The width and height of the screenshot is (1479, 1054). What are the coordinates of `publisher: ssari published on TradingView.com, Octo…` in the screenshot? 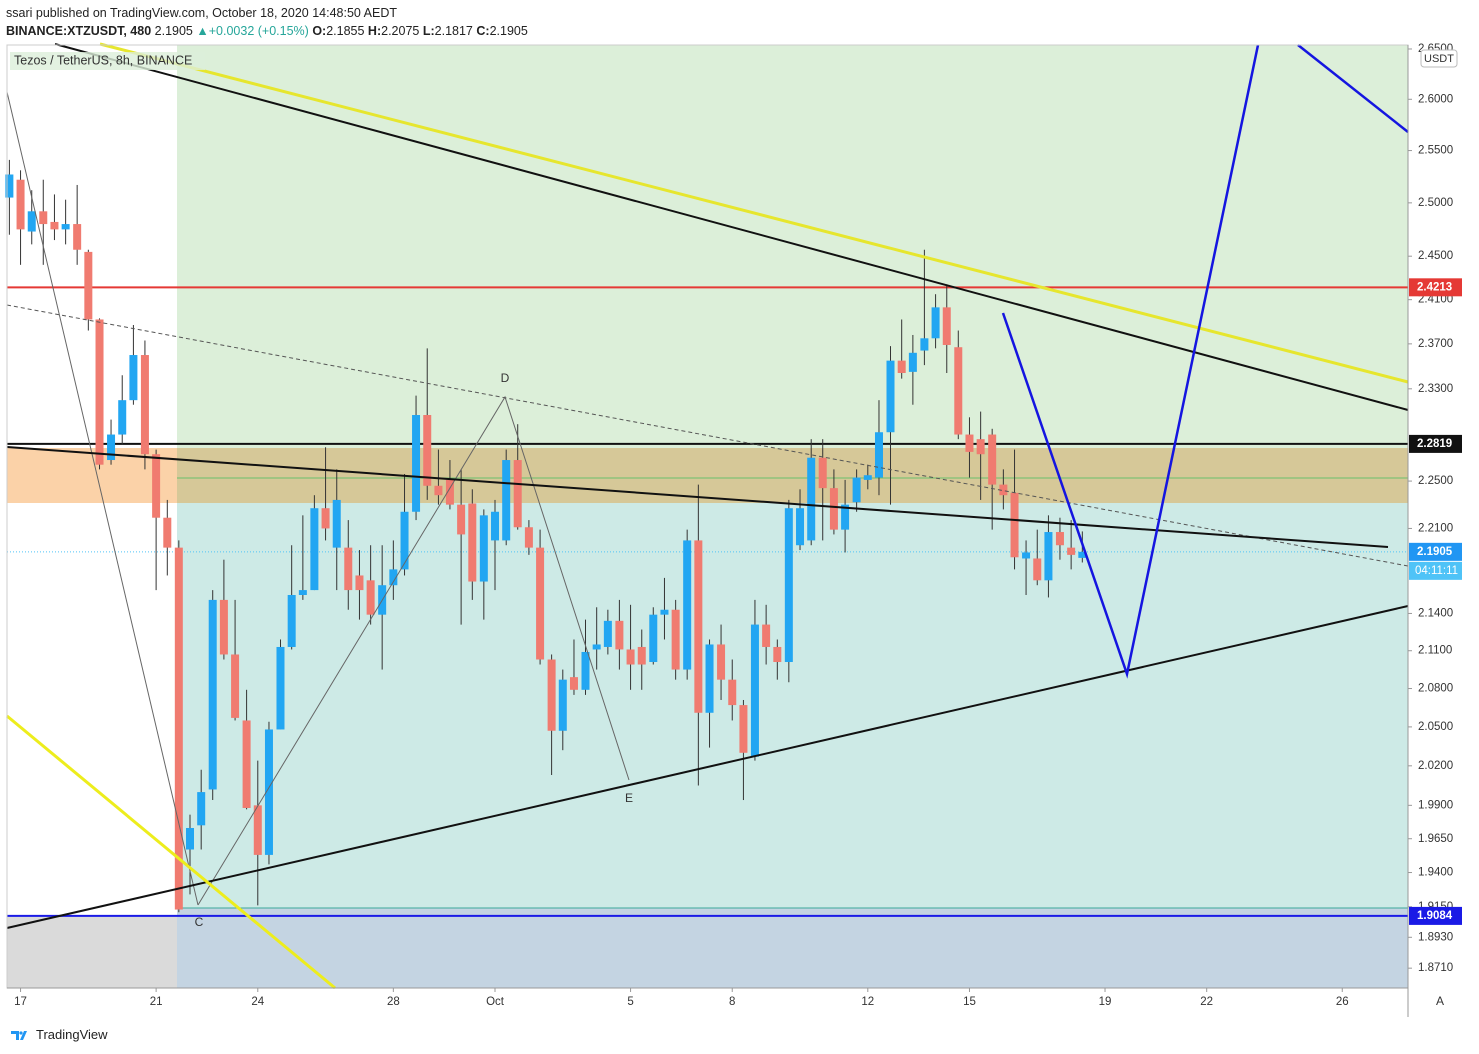 It's located at (201, 13).